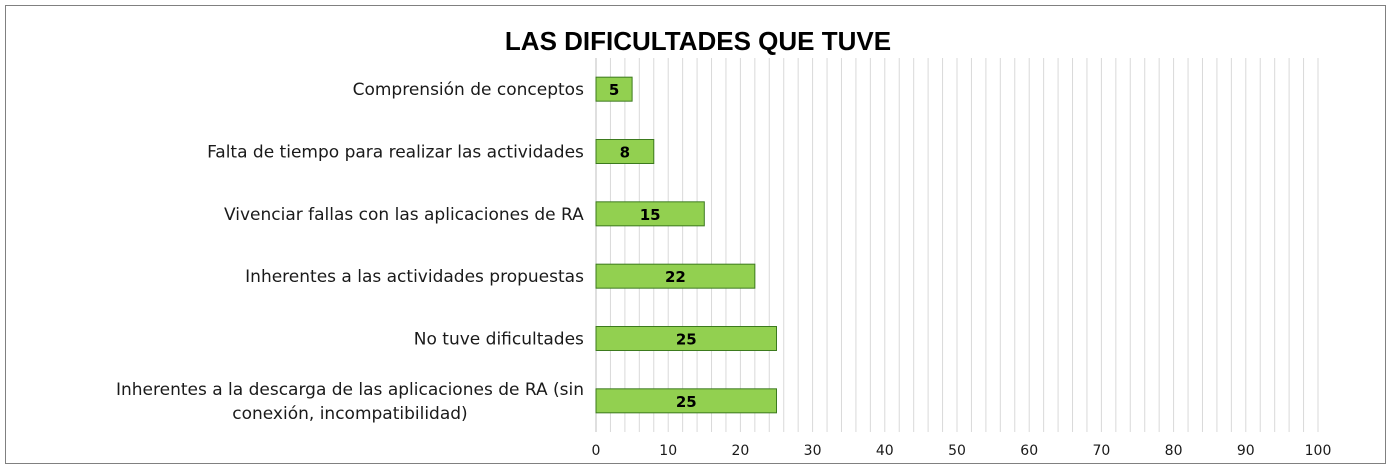 The image size is (1391, 469). I want to click on data-label: 22, so click(675, 277).